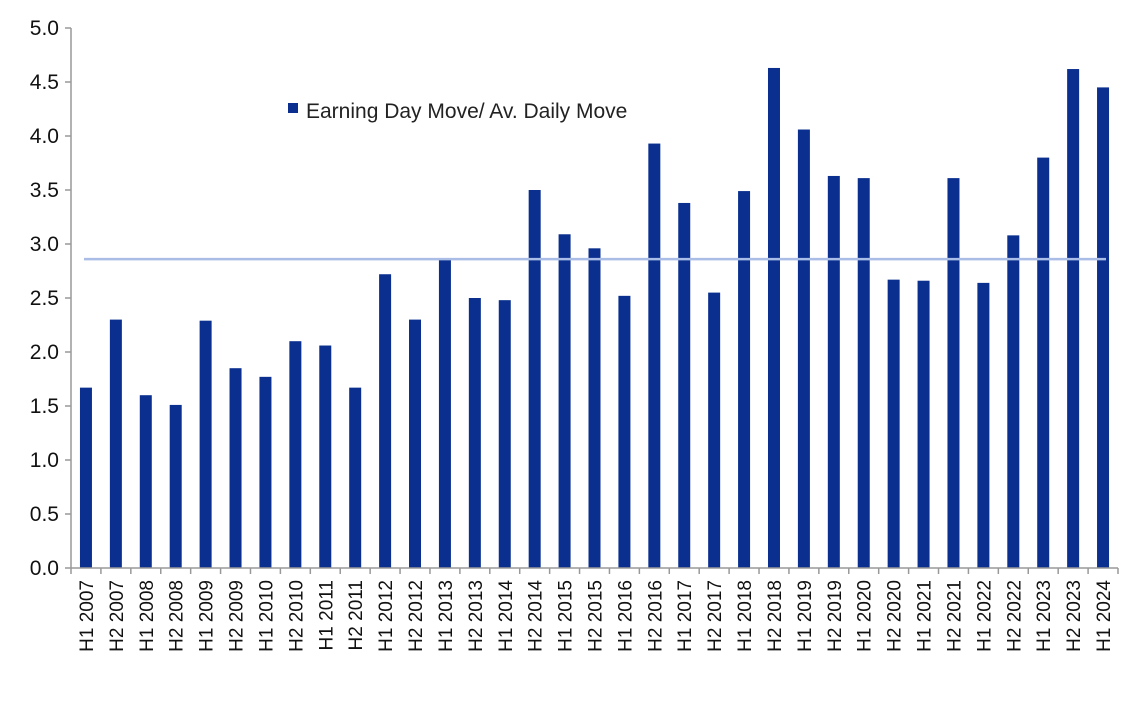 The height and width of the screenshot is (703, 1130). What do you see at coordinates (177, 616) in the screenshot?
I see `x-tick-label: H2 2008` at bounding box center [177, 616].